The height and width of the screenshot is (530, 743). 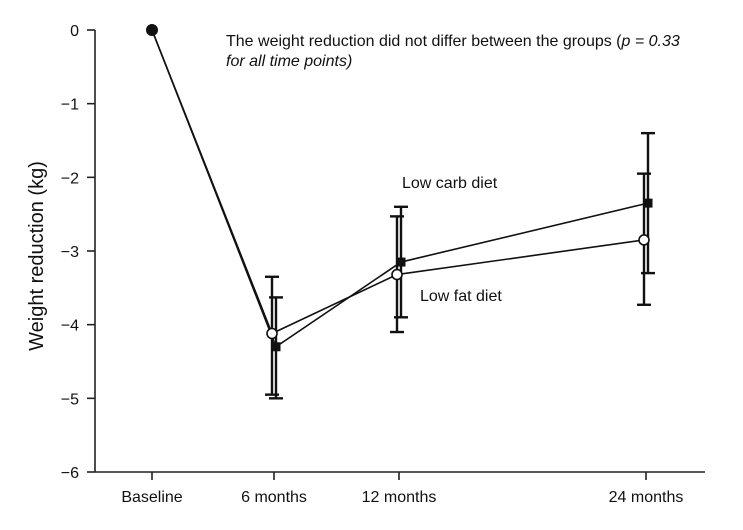 What do you see at coordinates (650, 41) in the screenshot?
I see `annotation-p-value: p = 0.33` at bounding box center [650, 41].